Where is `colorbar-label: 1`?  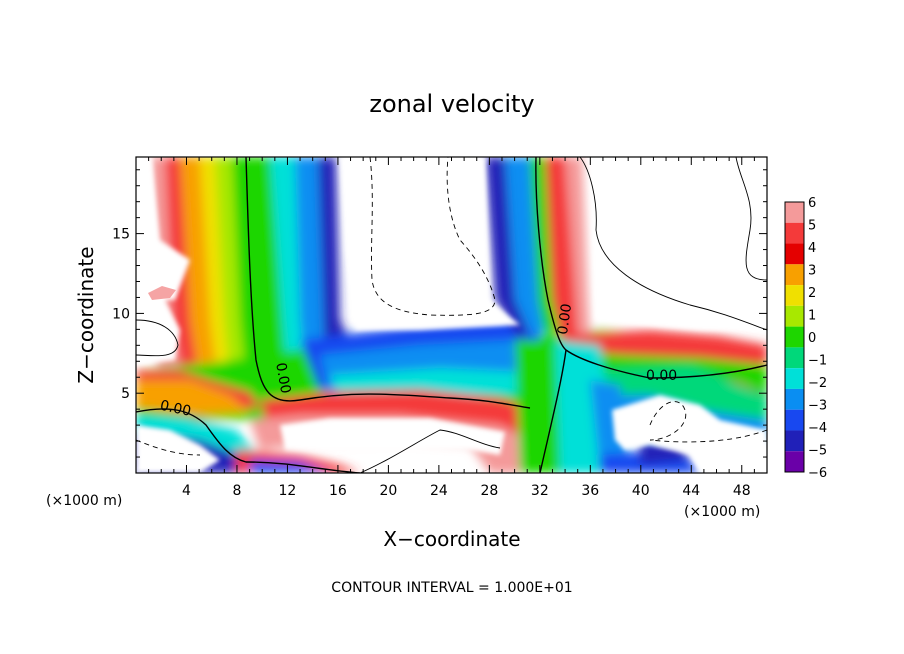
colorbar-label: 1 is located at coordinates (812, 316).